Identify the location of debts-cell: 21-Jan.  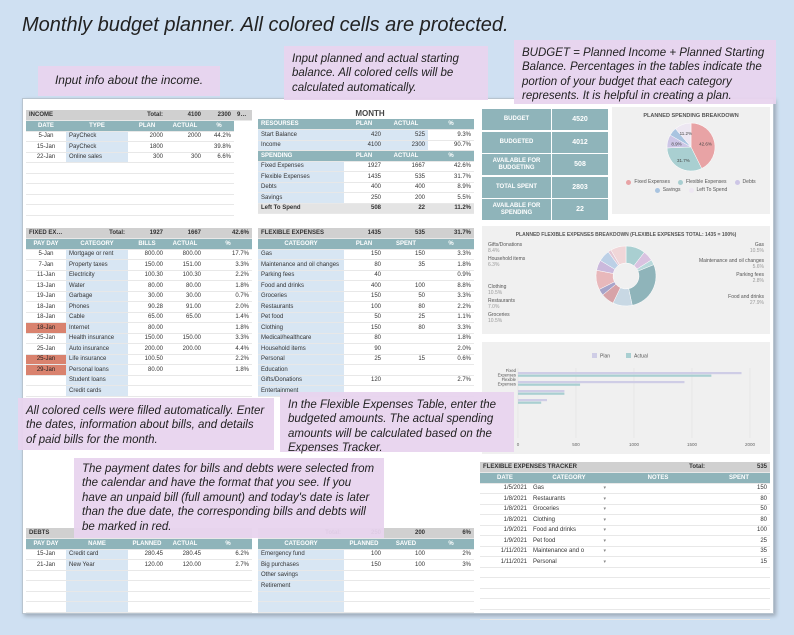
(46, 565).